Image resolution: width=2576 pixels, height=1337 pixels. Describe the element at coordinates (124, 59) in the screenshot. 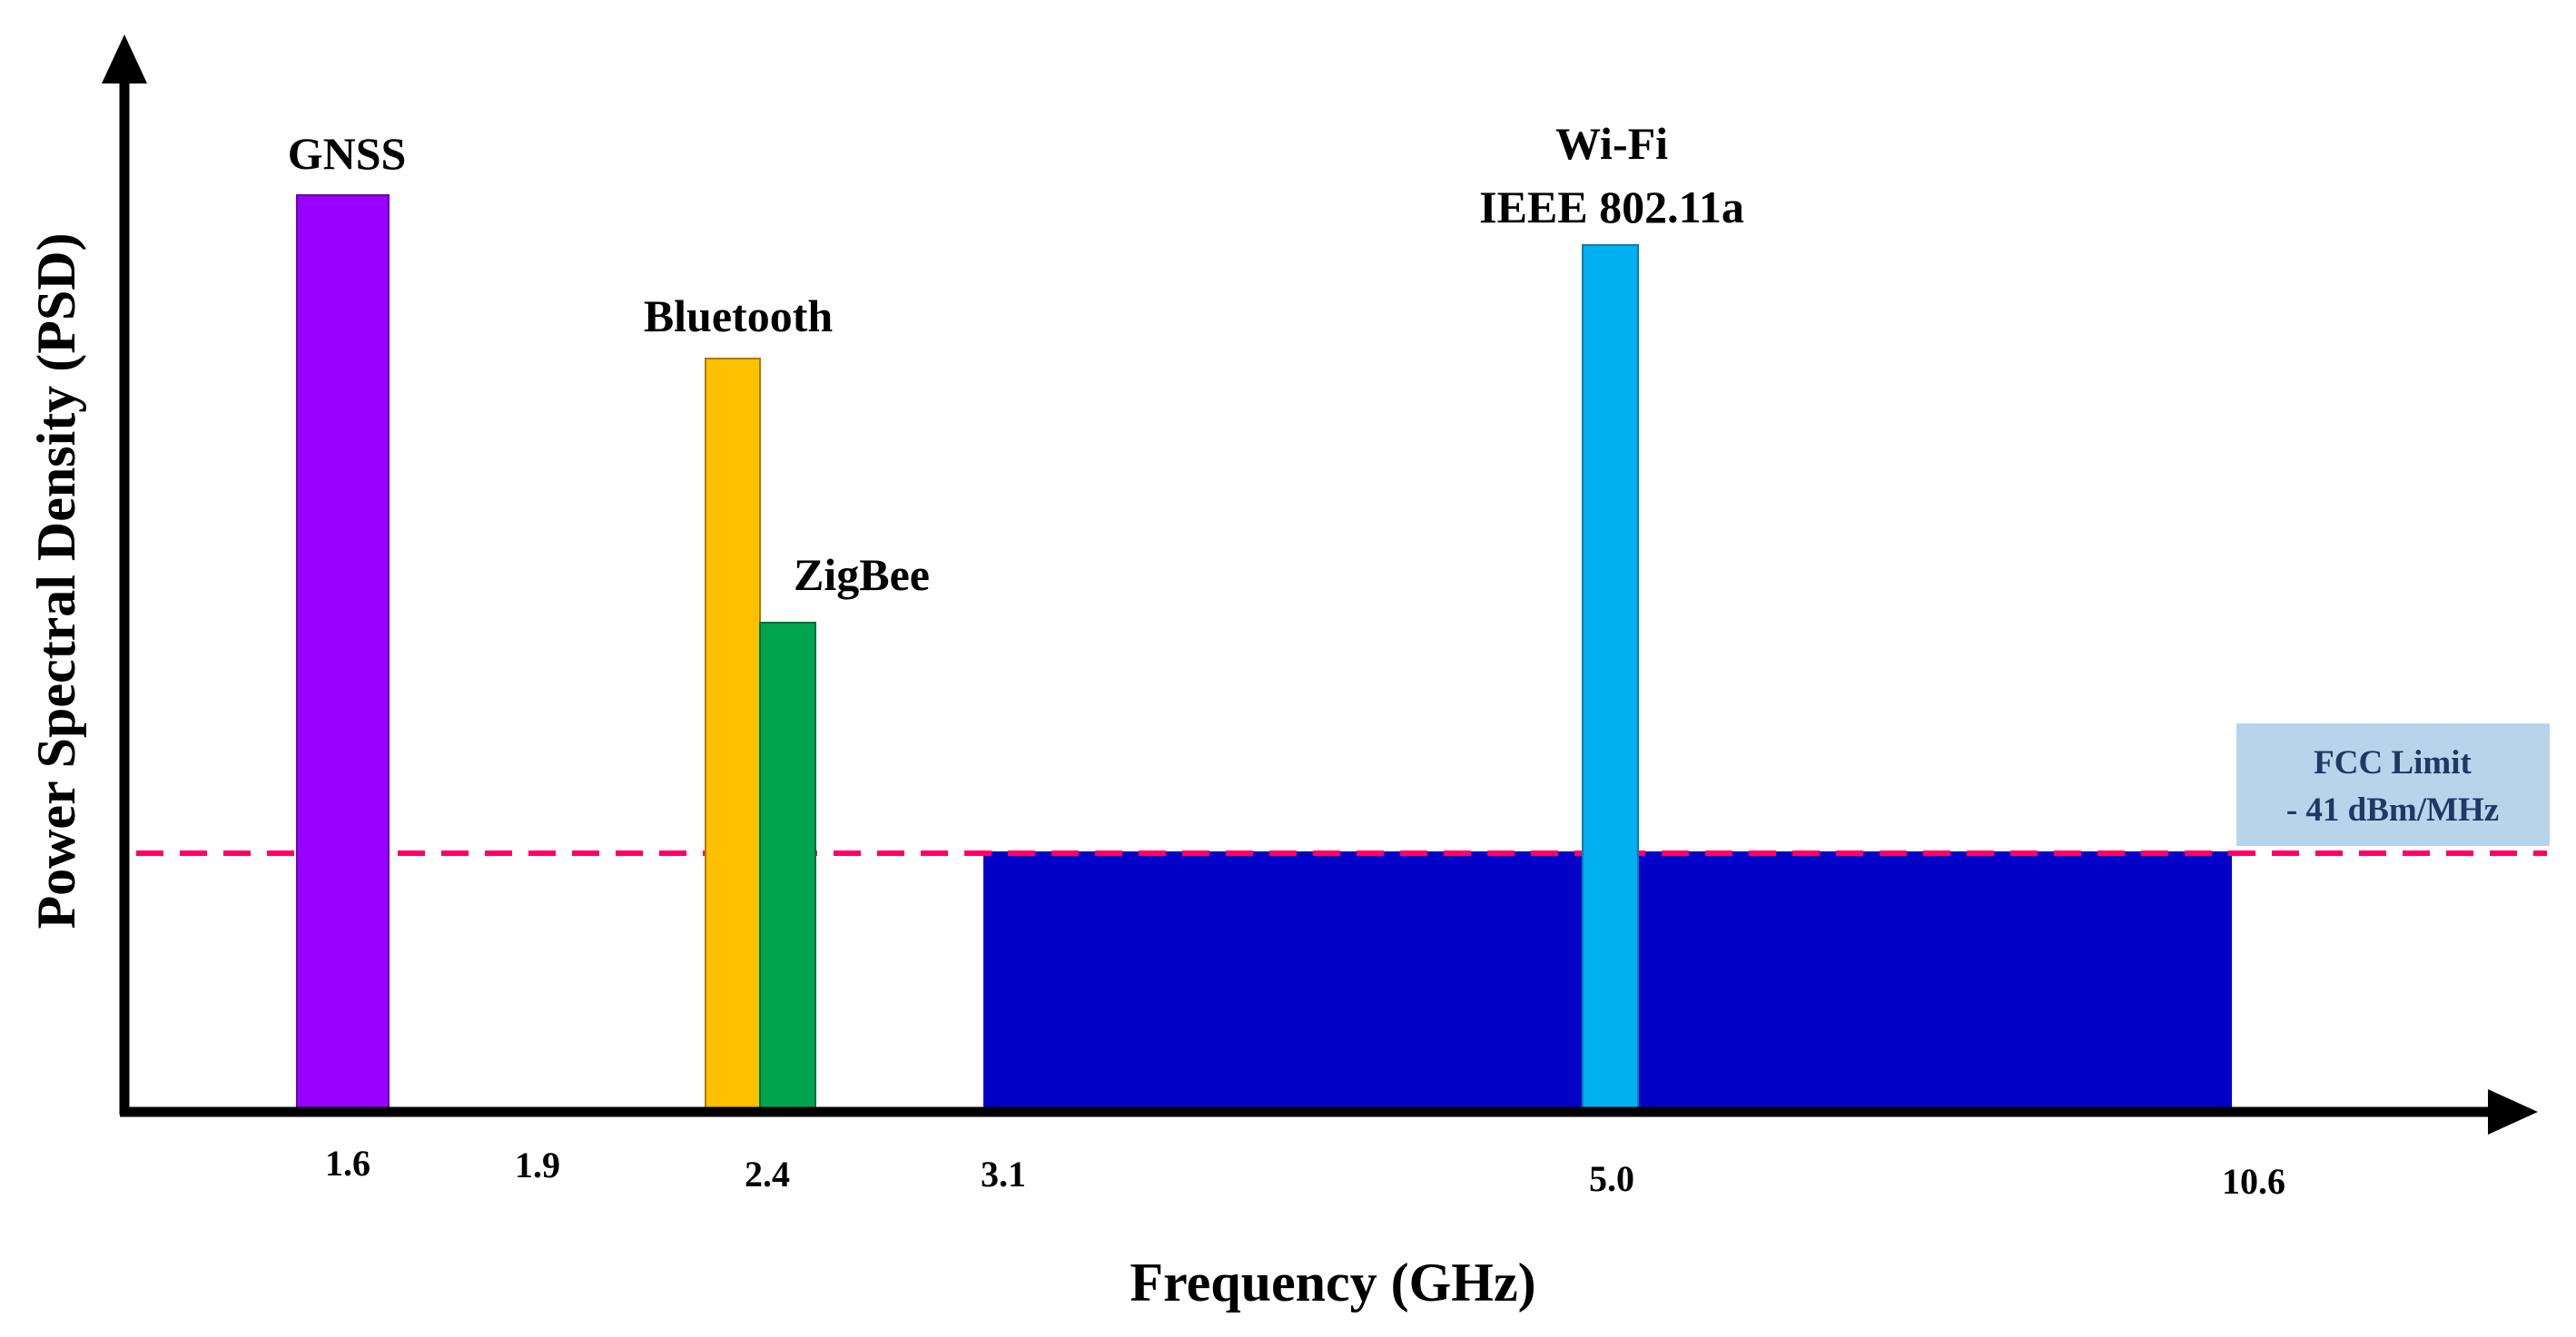

I see `y-axis-arrow` at that location.